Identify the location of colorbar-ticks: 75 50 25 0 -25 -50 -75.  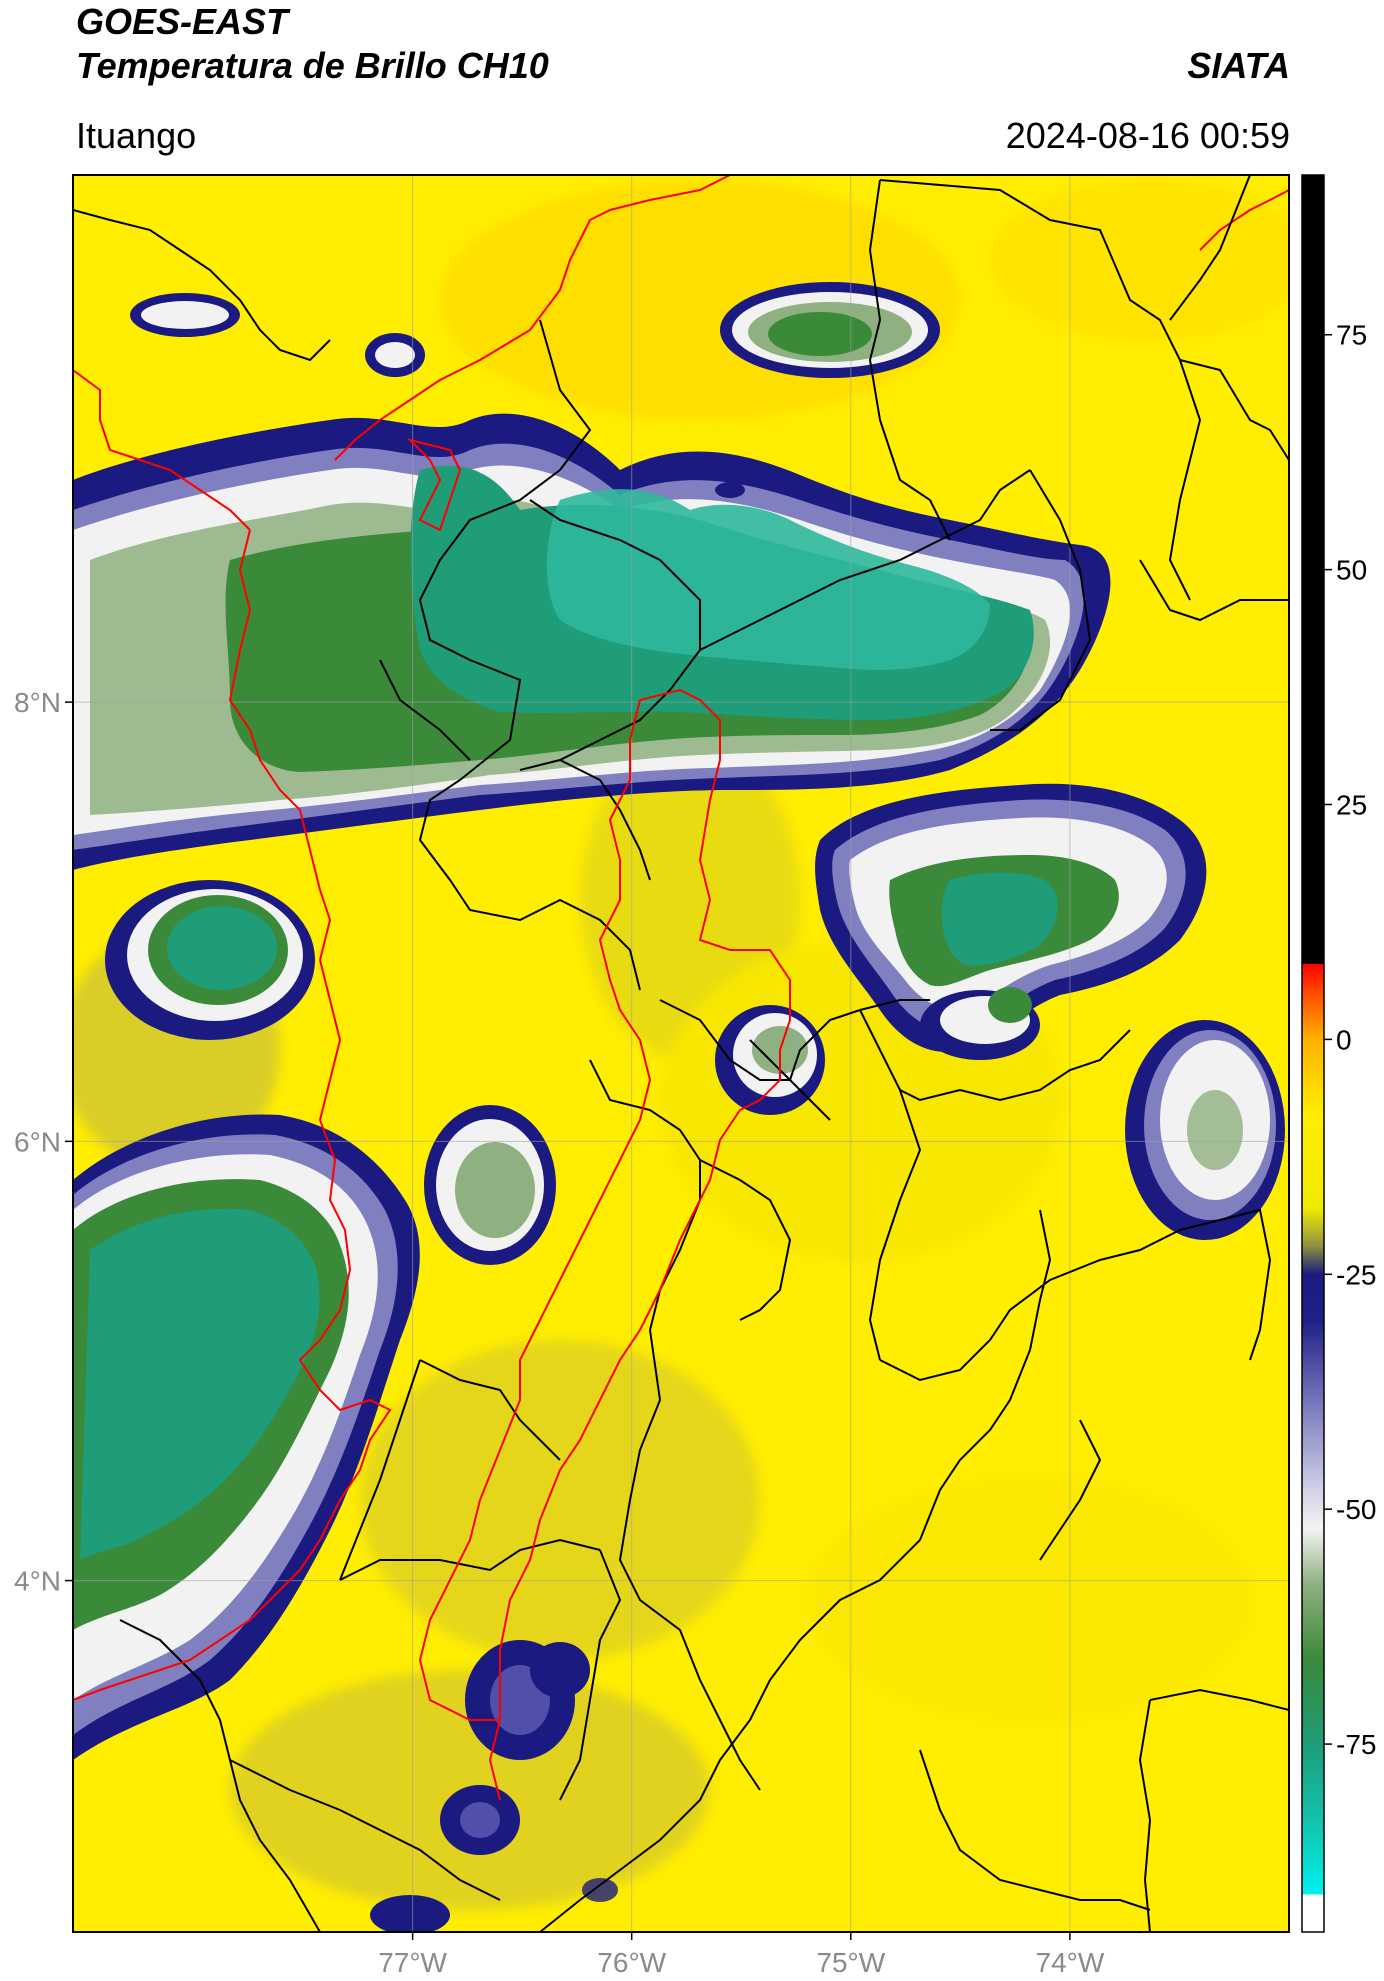
(1350, 1040).